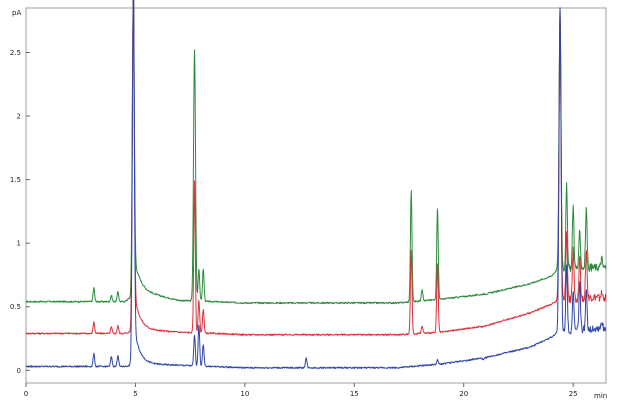  I want to click on x-axis: 0 5 10 15 20 25, so click(301, 390).